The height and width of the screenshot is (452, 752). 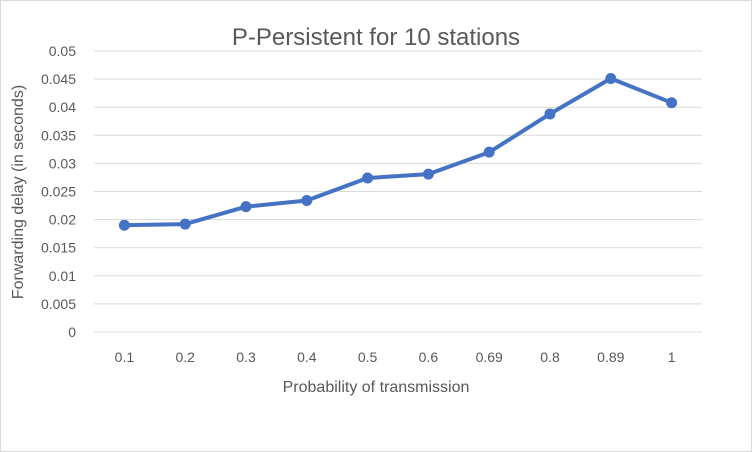 I want to click on y-tick-label: 0.04, so click(x=62, y=107).